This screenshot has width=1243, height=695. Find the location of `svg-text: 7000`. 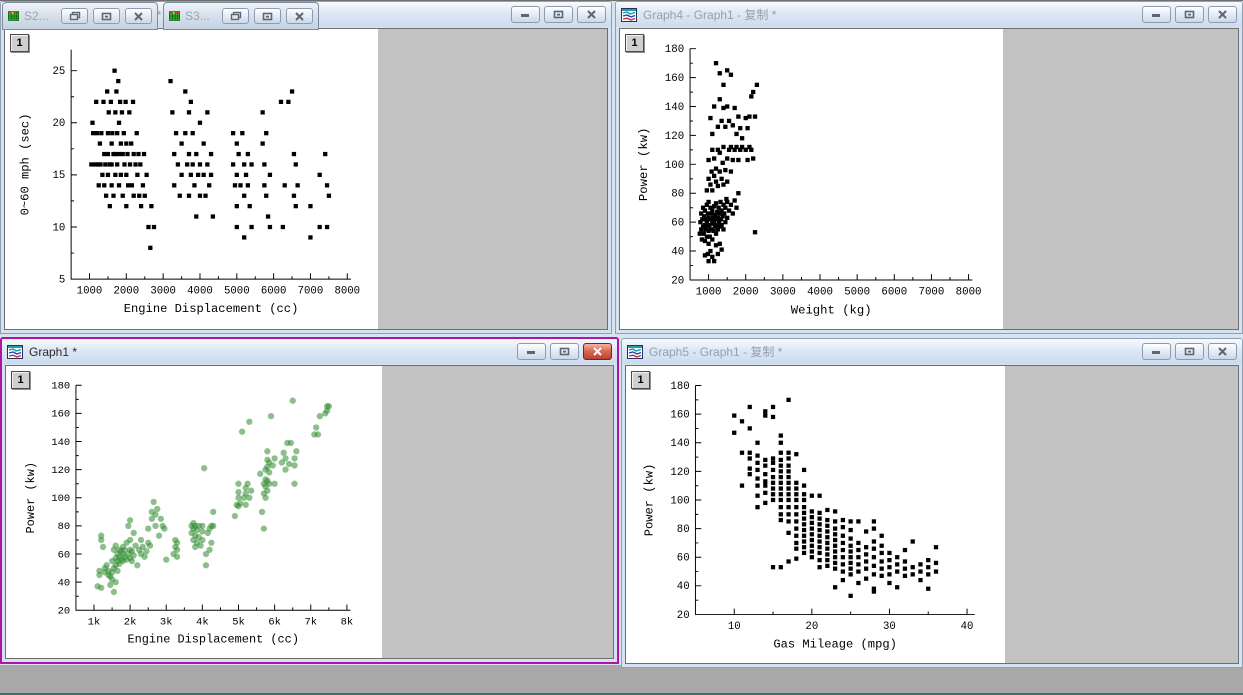

svg-text: 7000 is located at coordinates (932, 293).